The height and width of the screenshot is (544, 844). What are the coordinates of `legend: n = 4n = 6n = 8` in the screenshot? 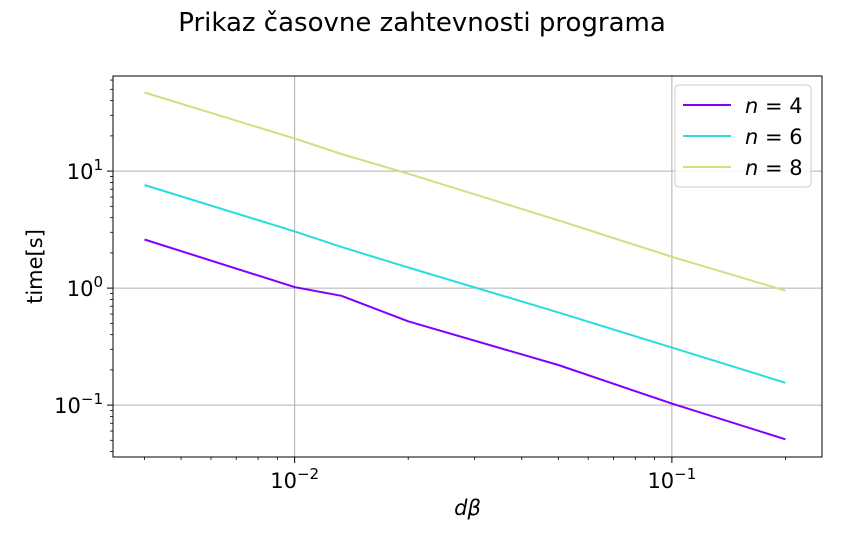 It's located at (743, 136).